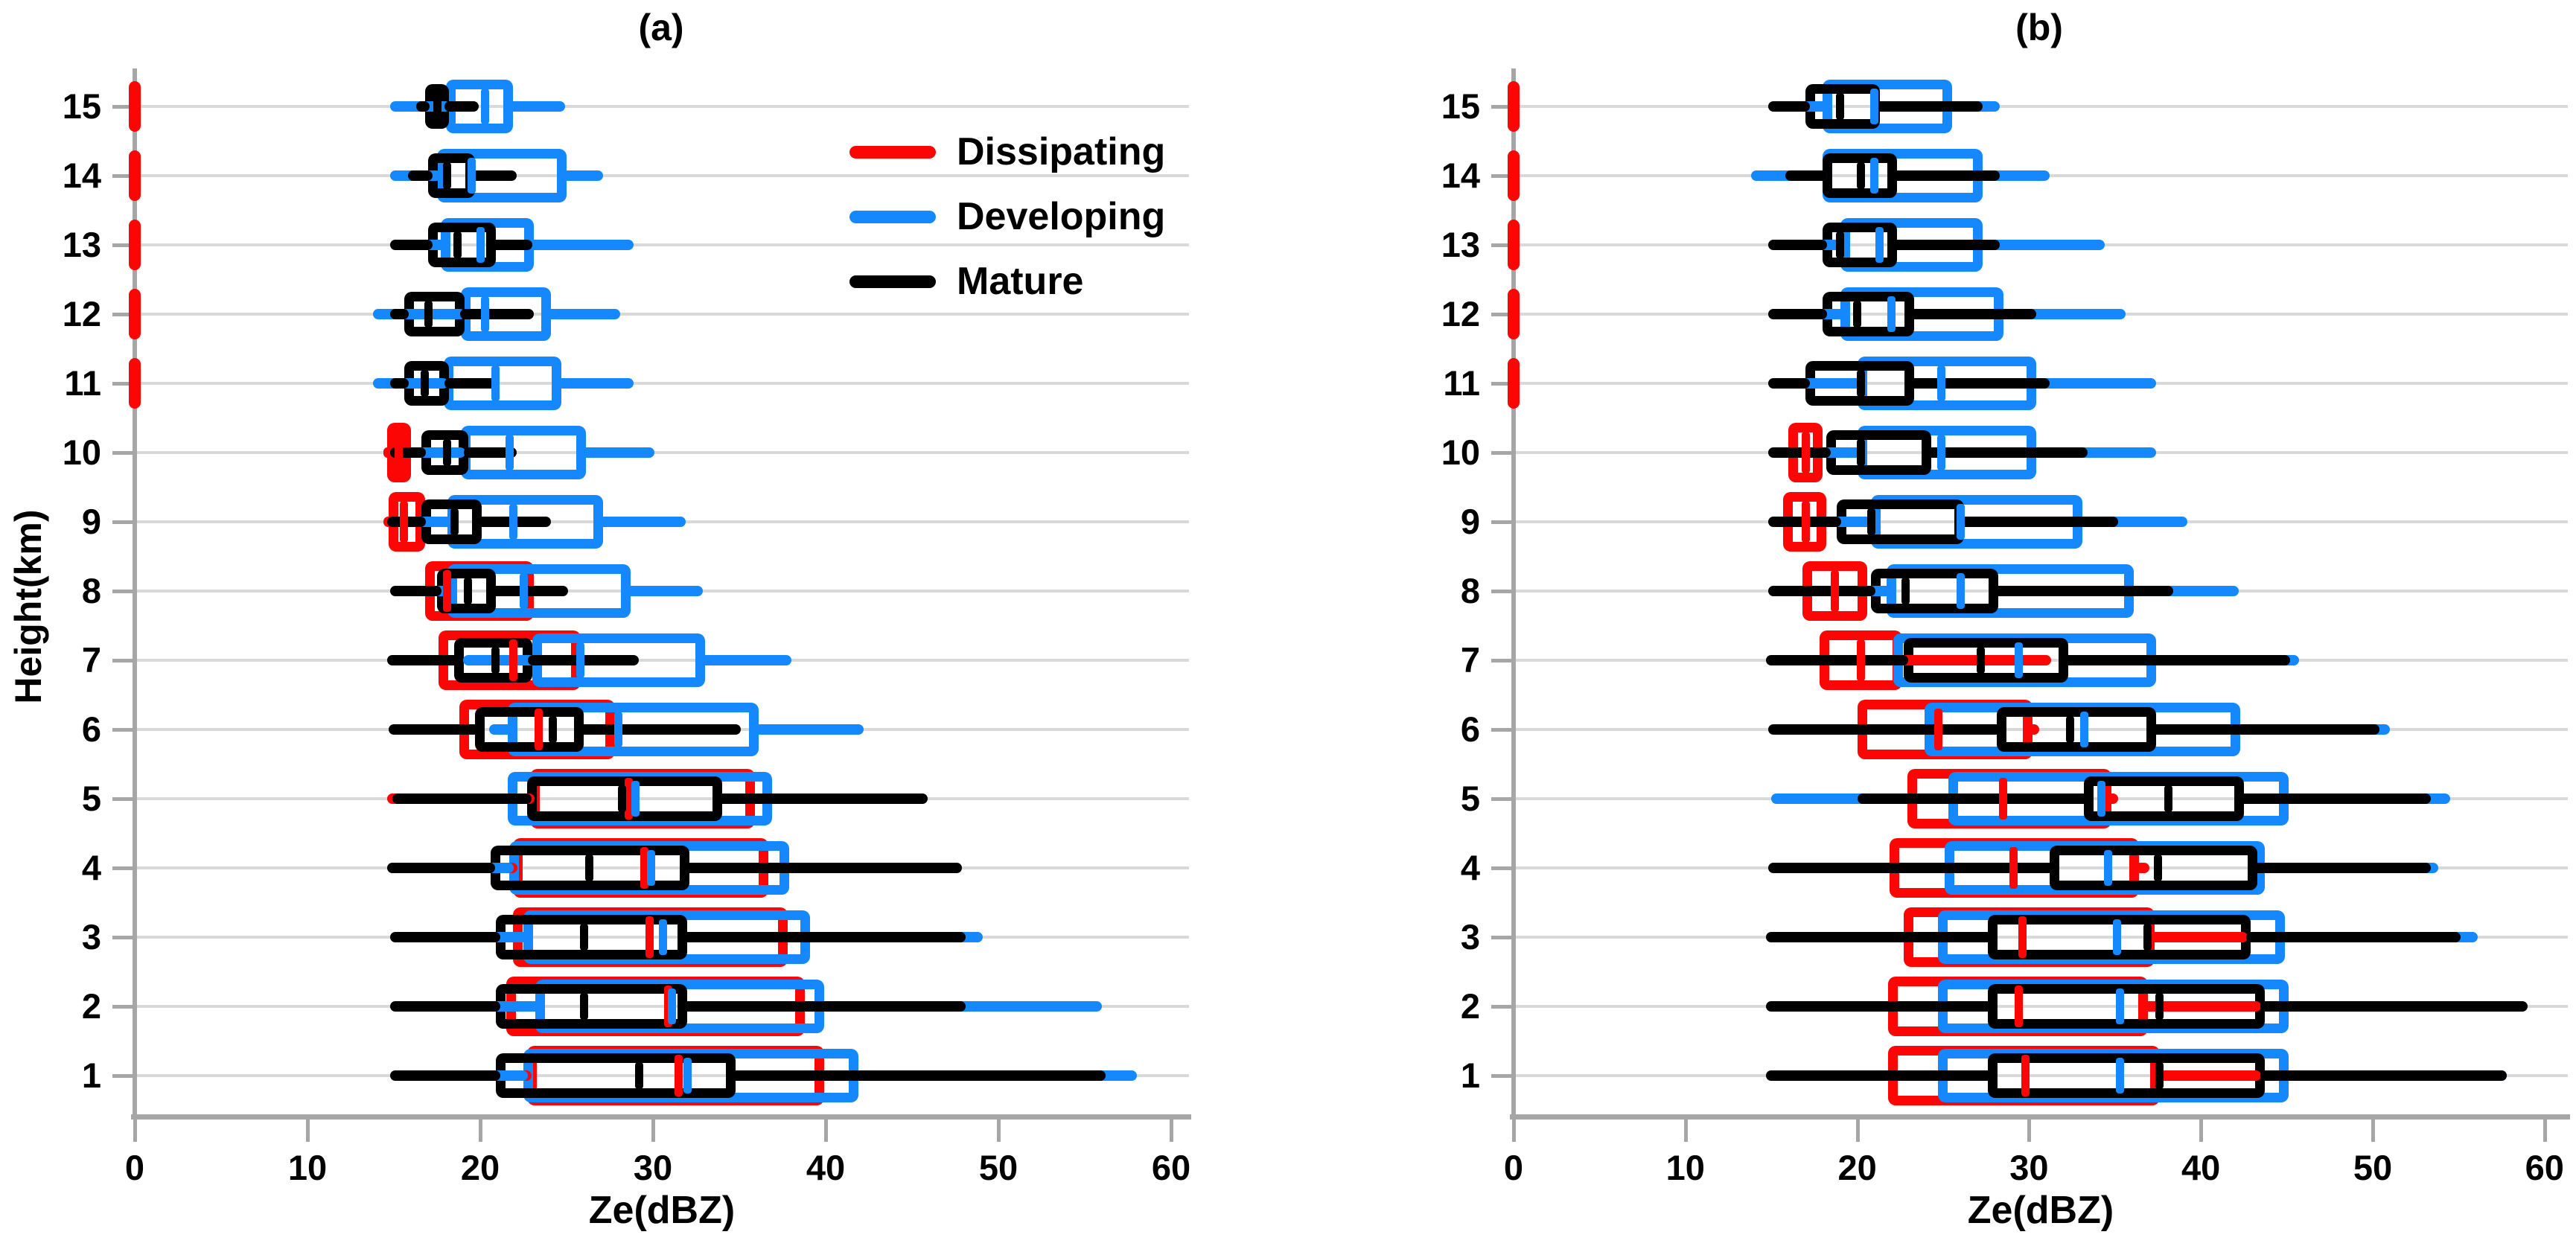  I want to click on gridline-h15, so click(2041, 106).